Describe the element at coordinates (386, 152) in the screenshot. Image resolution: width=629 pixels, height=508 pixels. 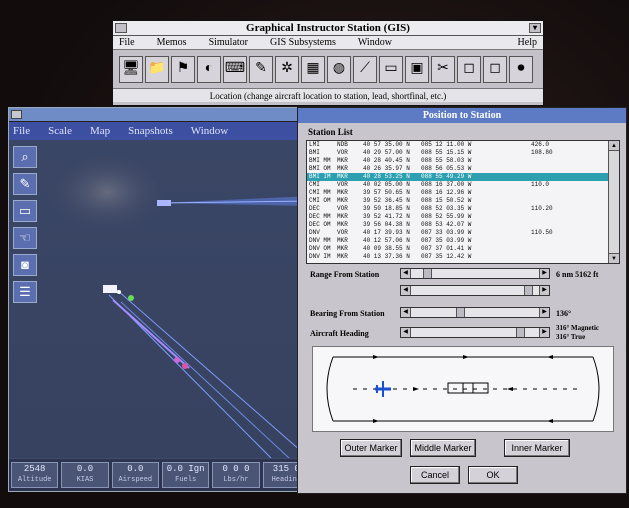
I see `station-lat: 40 29 57.00 N` at that location.